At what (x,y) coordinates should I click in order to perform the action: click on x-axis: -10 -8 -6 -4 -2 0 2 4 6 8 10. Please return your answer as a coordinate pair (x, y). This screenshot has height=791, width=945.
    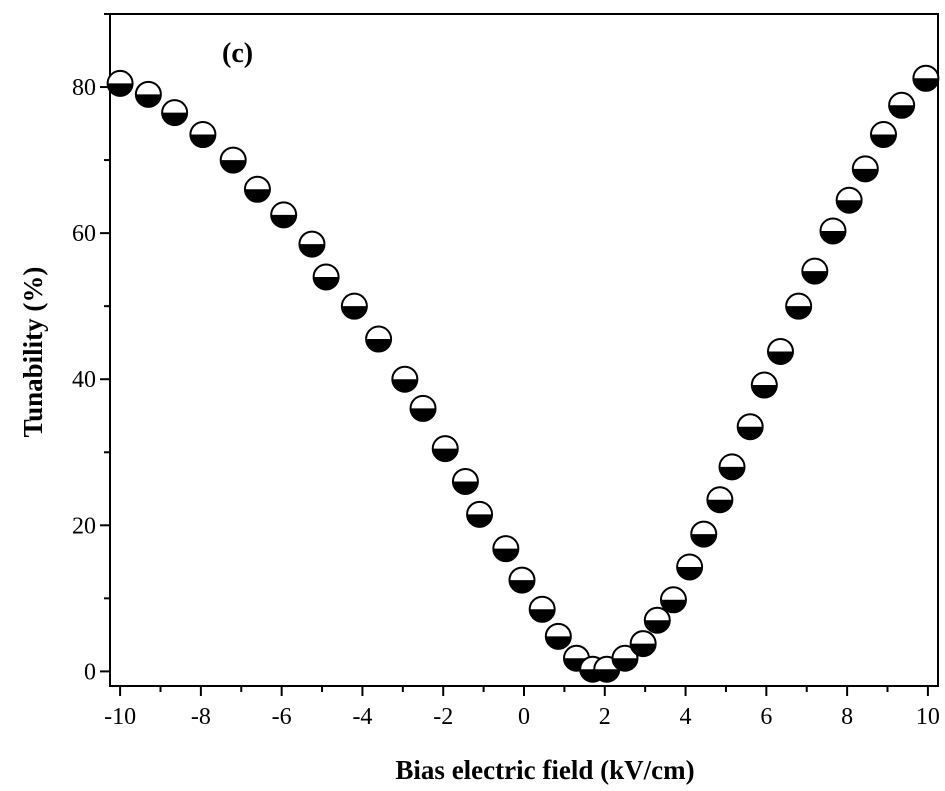
    Looking at the image, I should click on (522, 708).